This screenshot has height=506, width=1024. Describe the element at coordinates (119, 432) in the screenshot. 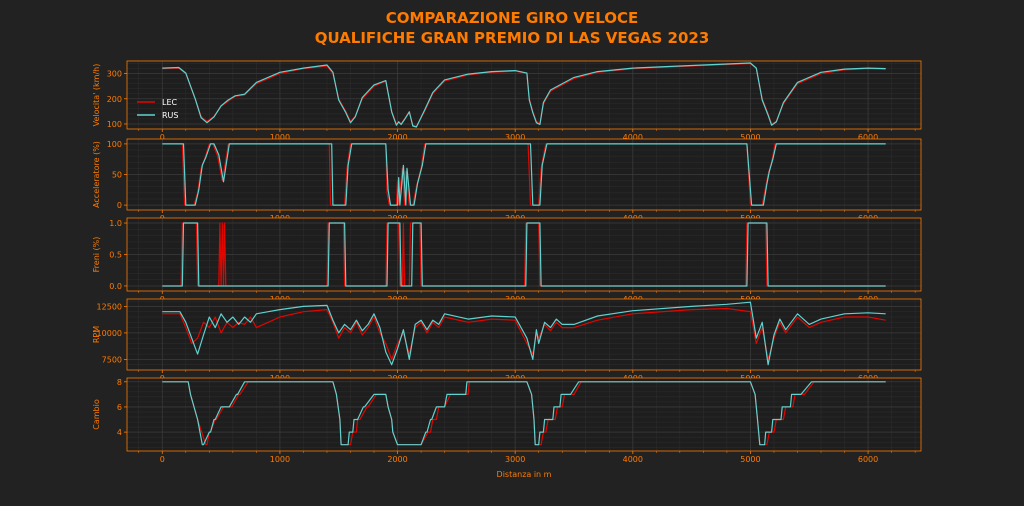

I see `y-tick-label: 4` at that location.